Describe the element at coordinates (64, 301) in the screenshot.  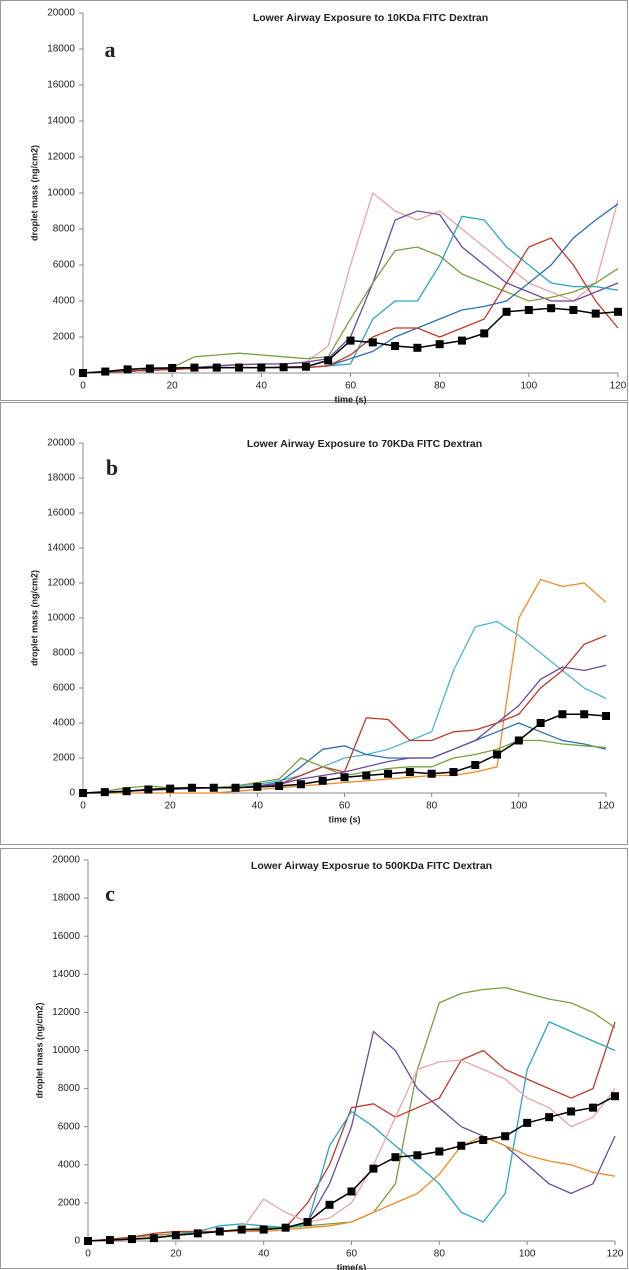
I see `y-tick-label: 4000` at that location.